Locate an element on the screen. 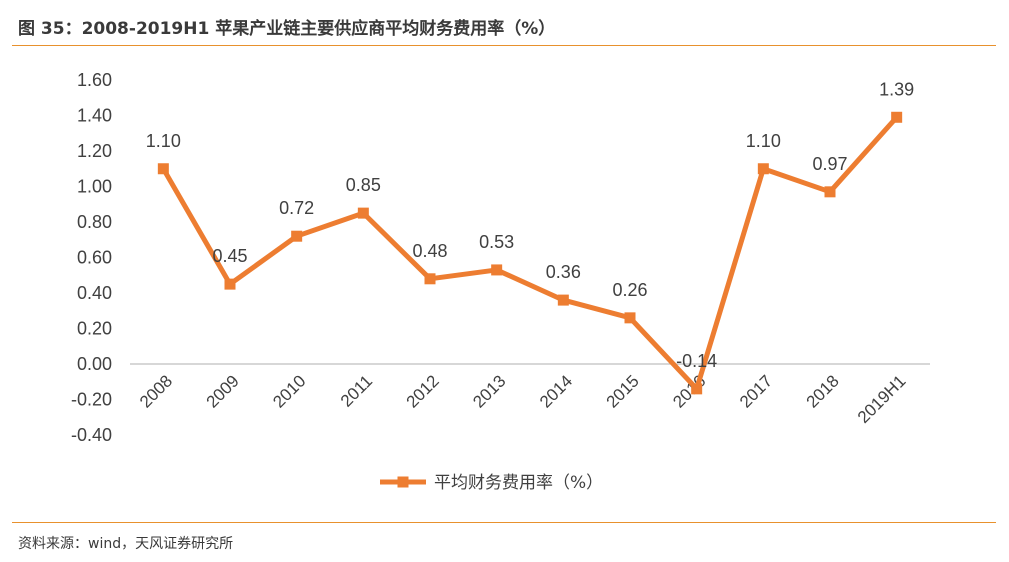 The width and height of the screenshot is (1009, 562). y-tick-label: 1.20 is located at coordinates (94, 151).